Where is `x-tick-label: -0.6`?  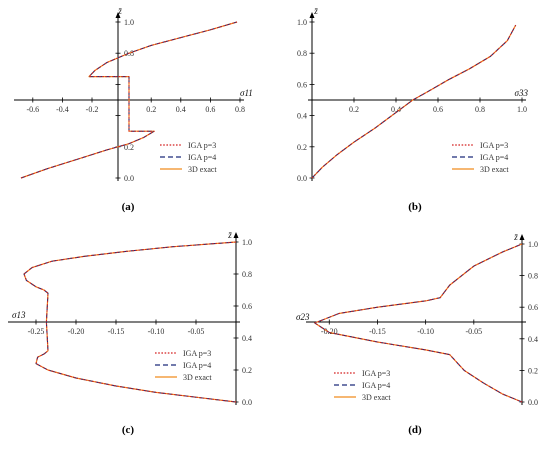 x-tick-label: -0.6 is located at coordinates (32, 109).